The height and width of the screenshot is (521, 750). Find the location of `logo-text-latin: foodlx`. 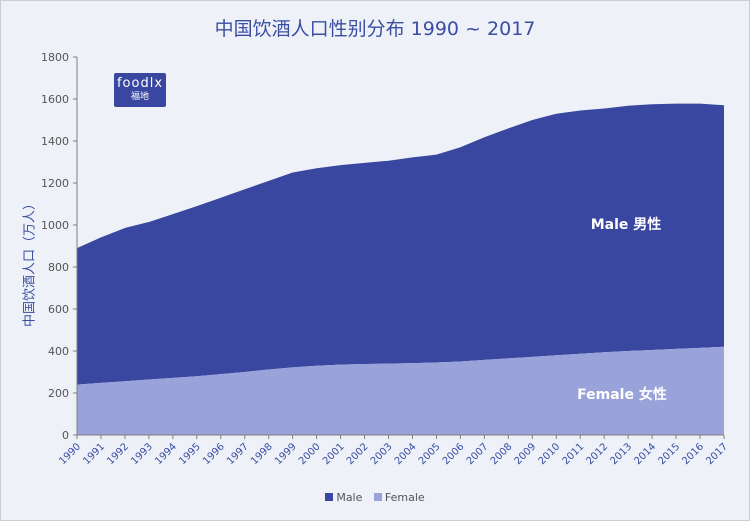

logo-text-latin: foodlx is located at coordinates (140, 83).